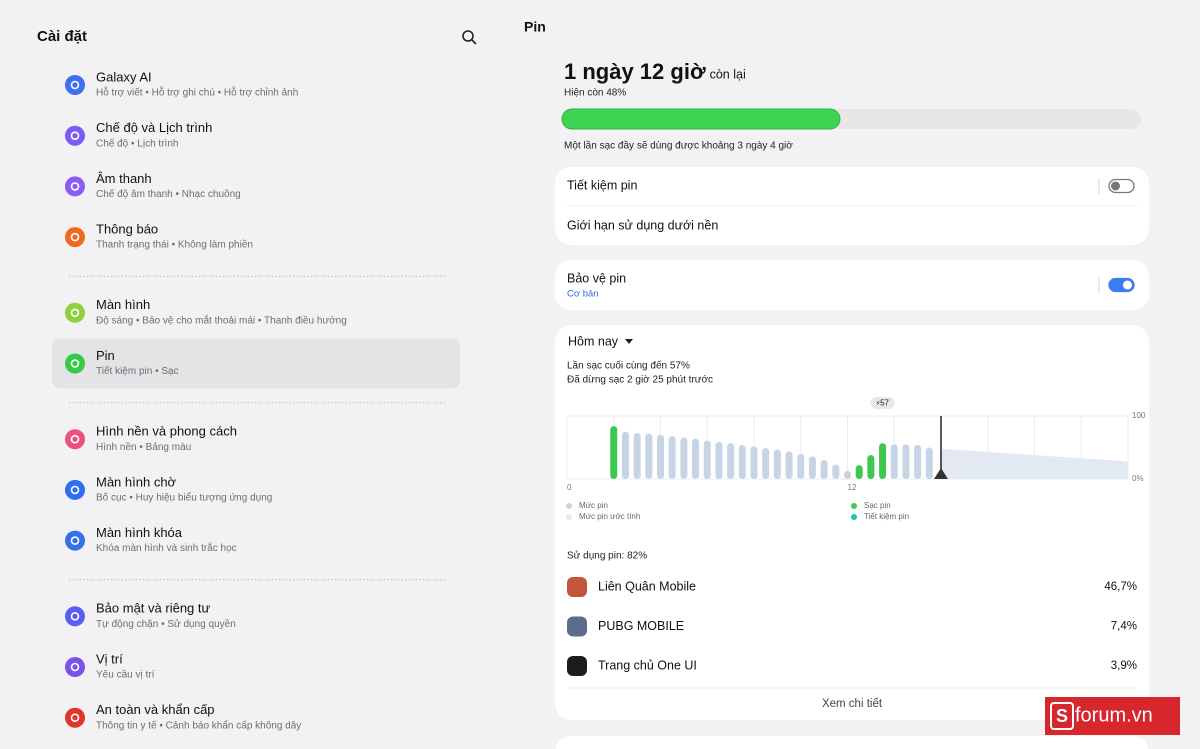 The image size is (1200, 749). I want to click on background-limit-label: Giới hạn sử dụng dưới nền, so click(642, 225).